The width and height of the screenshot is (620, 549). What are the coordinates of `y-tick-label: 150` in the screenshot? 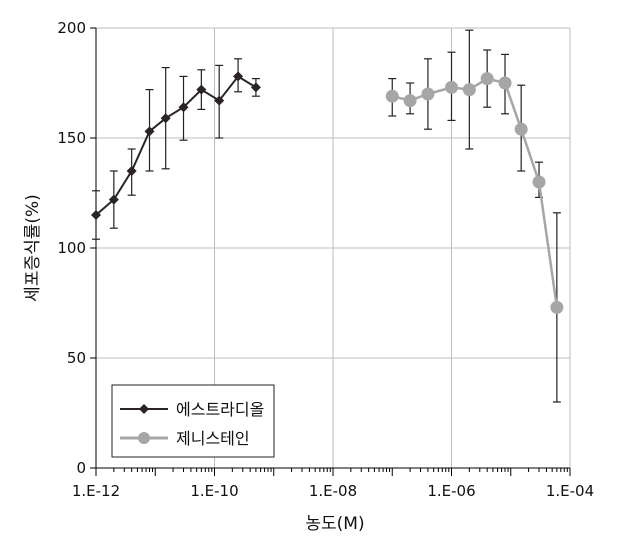 It's located at (71, 138).